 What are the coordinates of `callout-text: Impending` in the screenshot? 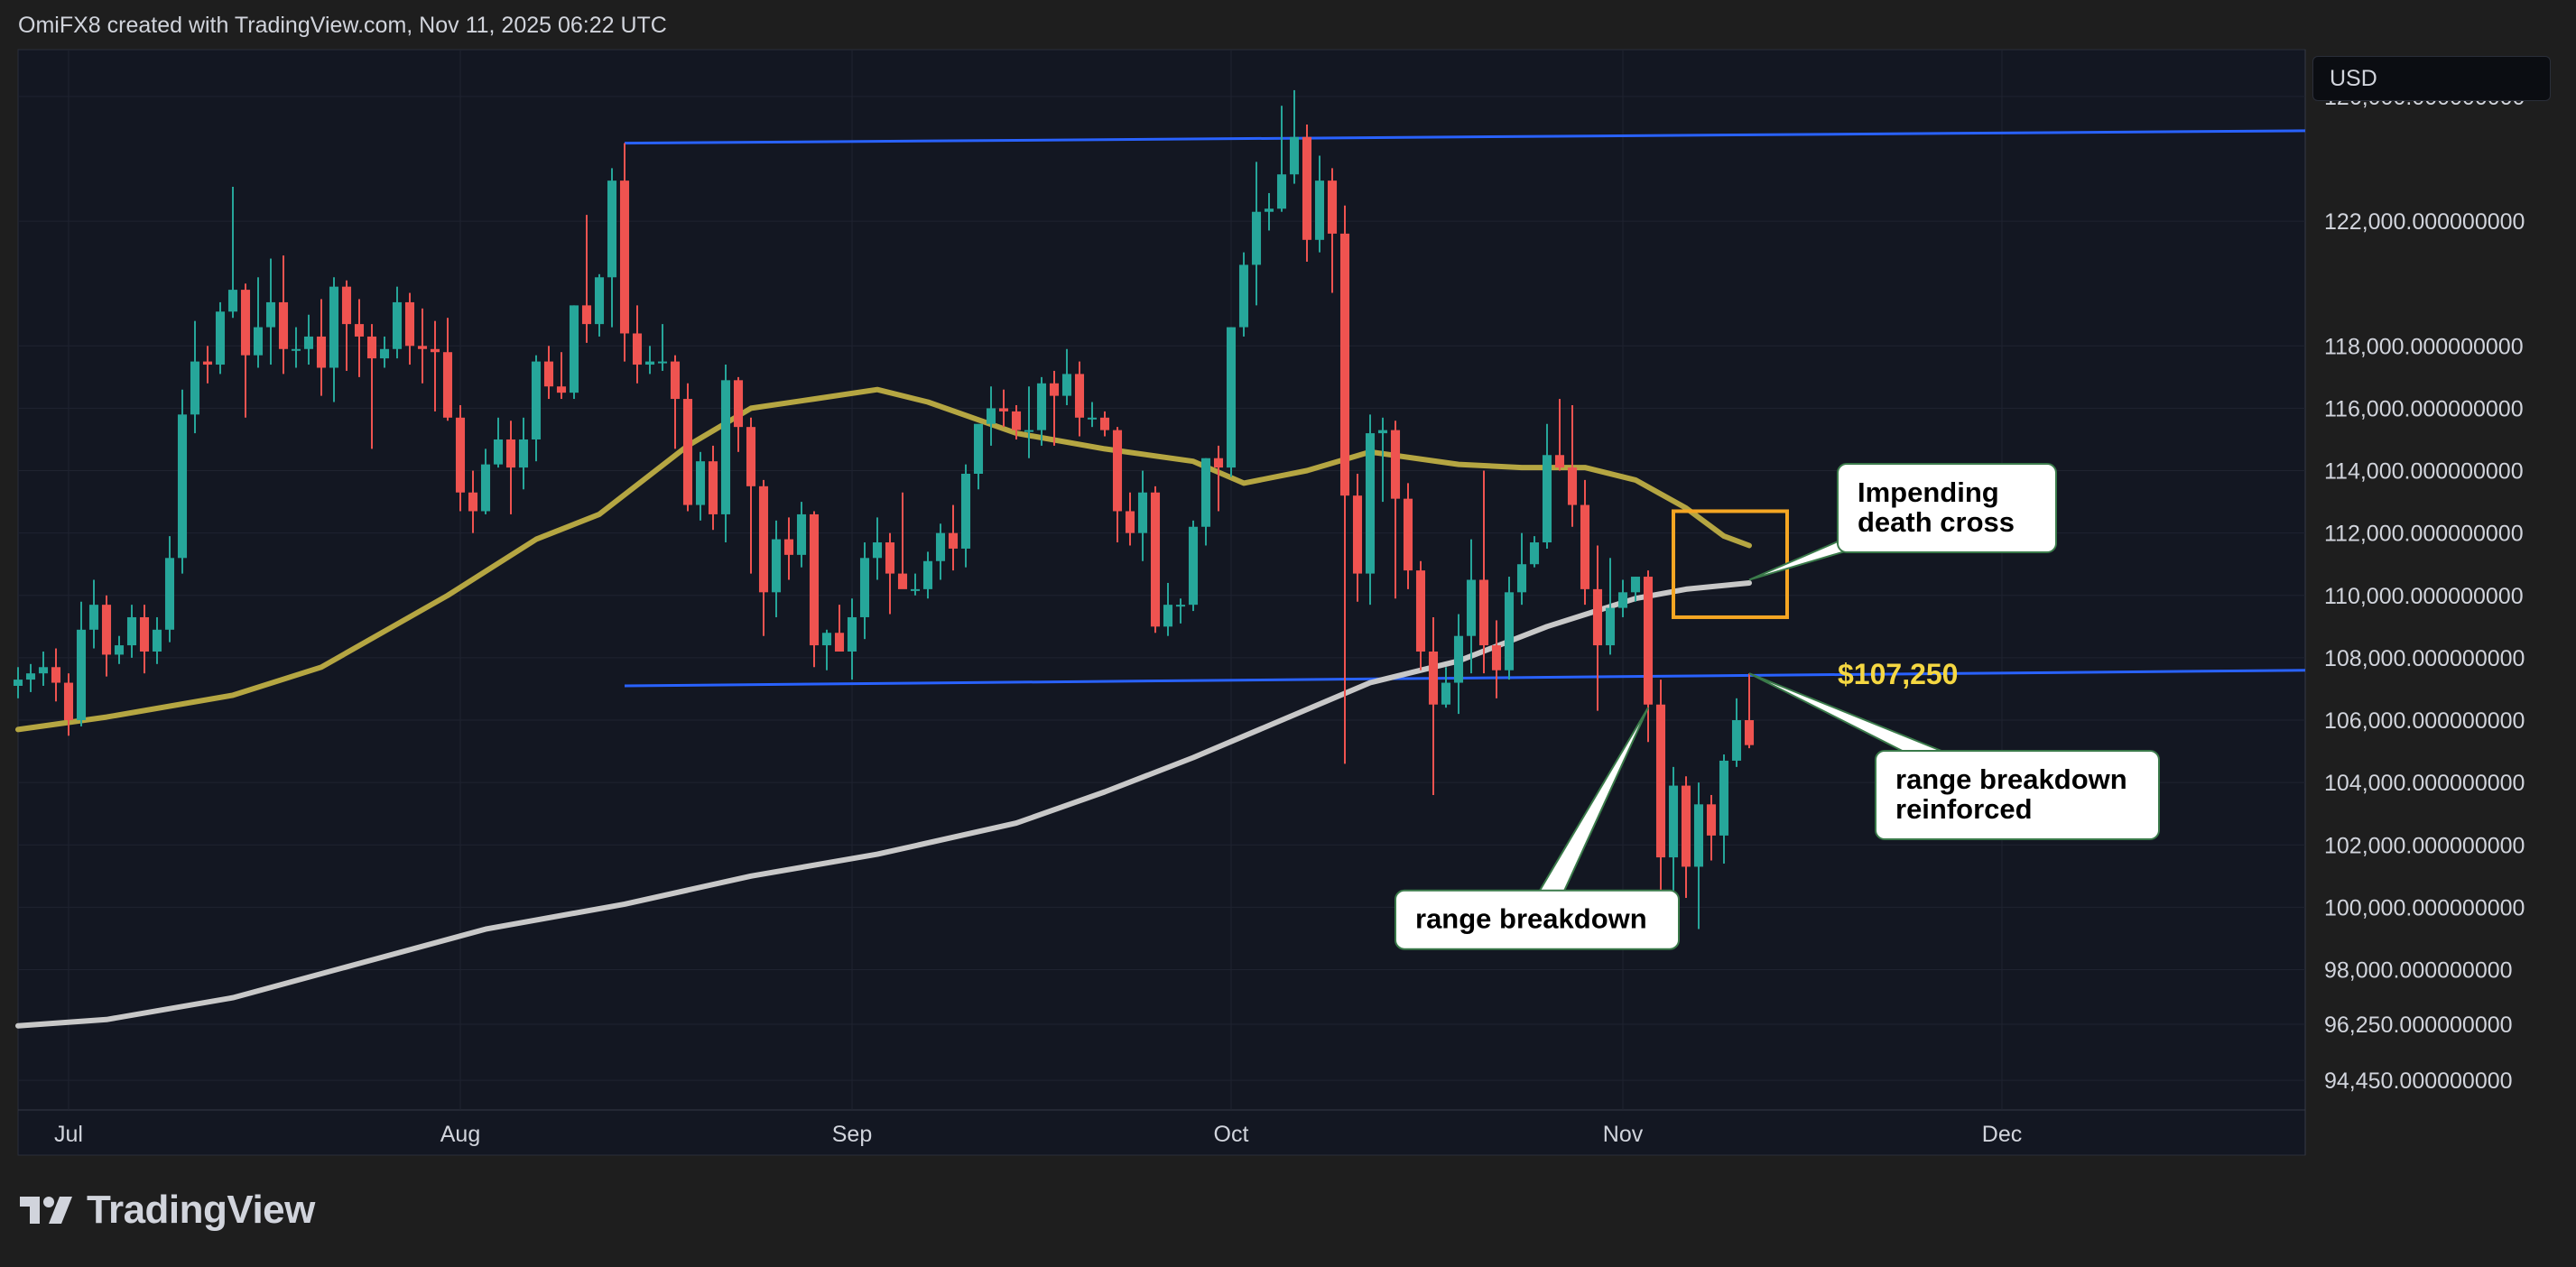 It's located at (1929, 492).